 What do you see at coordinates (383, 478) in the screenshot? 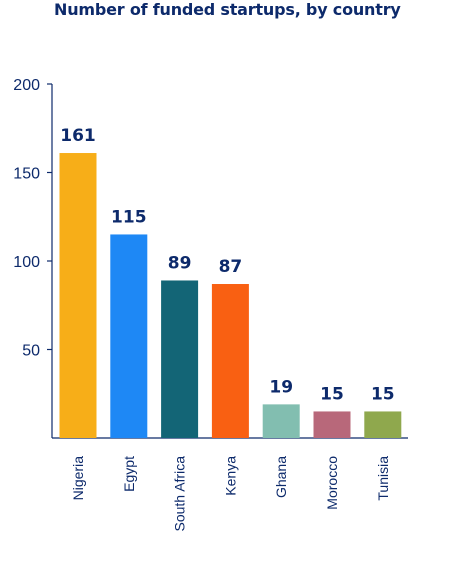
I see `category-label: Tunisia` at bounding box center [383, 478].